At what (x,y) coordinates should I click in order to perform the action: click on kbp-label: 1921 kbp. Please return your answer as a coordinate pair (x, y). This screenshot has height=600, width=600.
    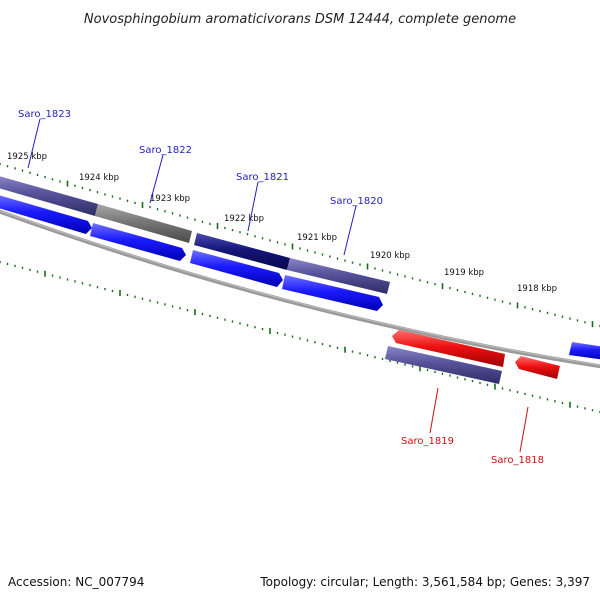
    Looking at the image, I should click on (317, 238).